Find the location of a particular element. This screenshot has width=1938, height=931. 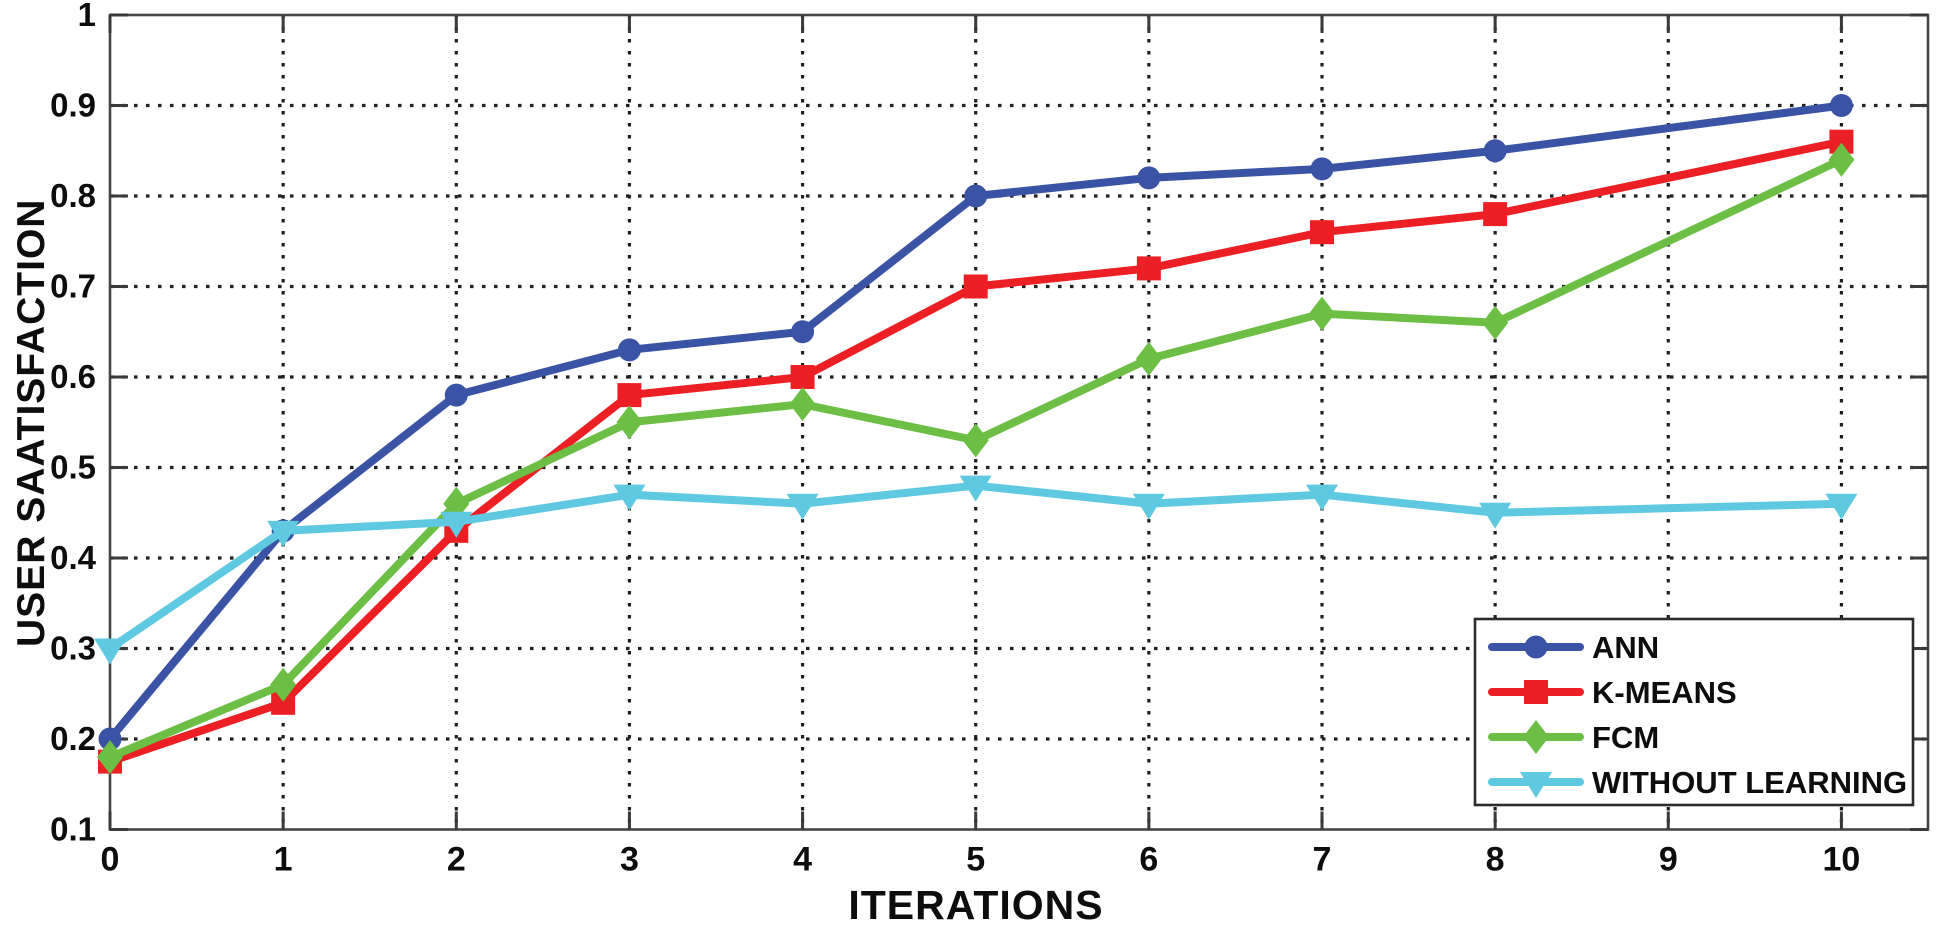

legend: ANN K-MEANS FCM WITHOUT LEARNING is located at coordinates (1694, 712).